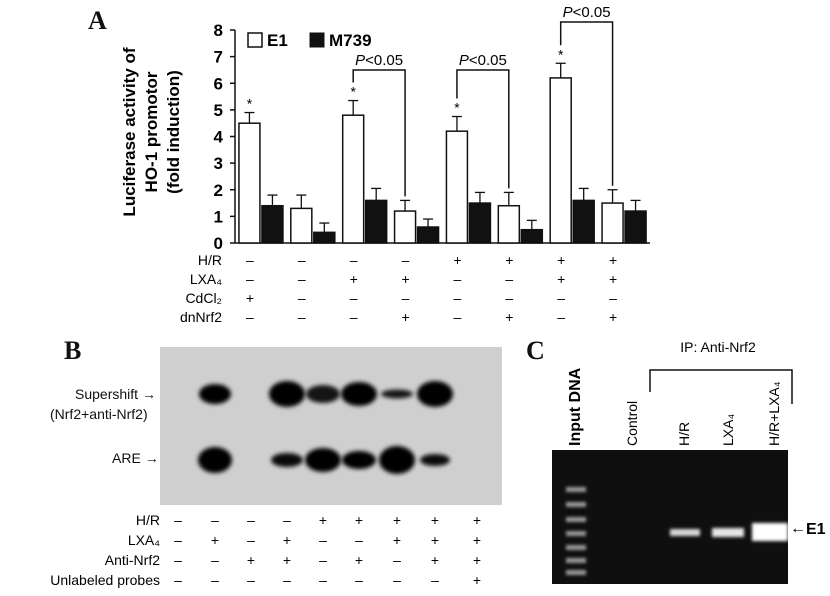 The image size is (830, 596). I want to click on supershift-text: Supershift, so click(107, 394).